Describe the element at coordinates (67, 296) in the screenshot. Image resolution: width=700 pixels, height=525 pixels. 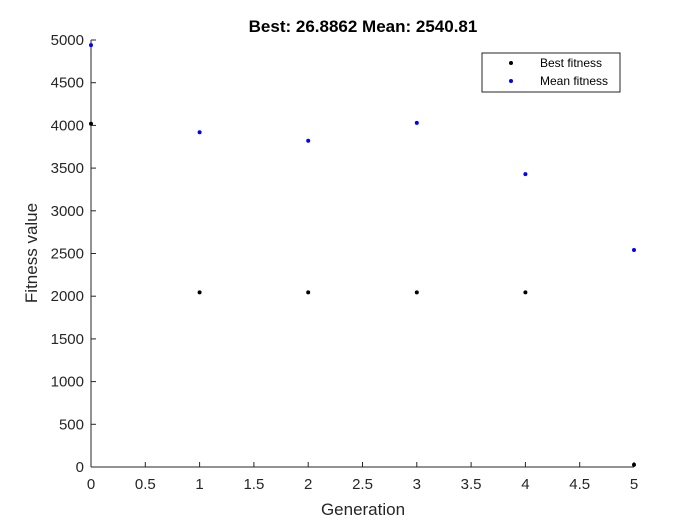
I see `y-tick-label: 2000` at that location.